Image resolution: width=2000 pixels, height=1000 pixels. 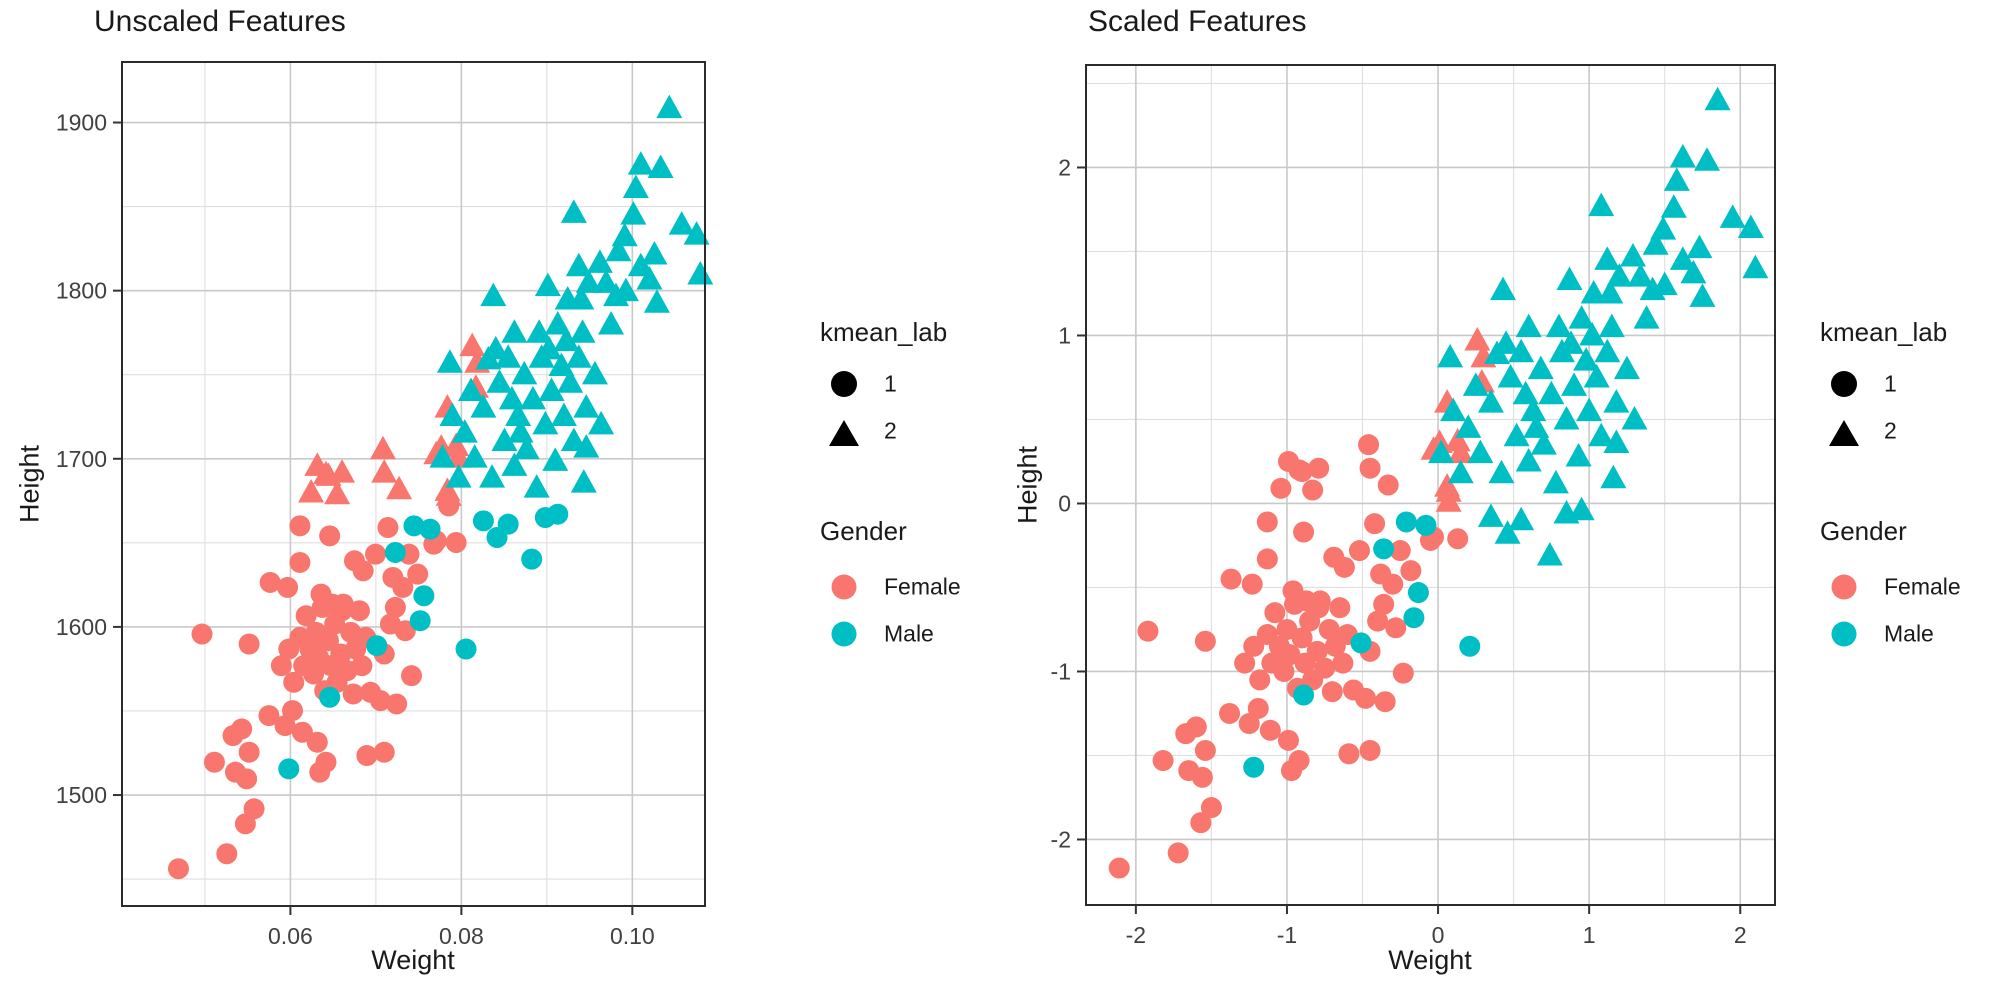 I want to click on y-tick-label: 1800, so click(x=81, y=291).